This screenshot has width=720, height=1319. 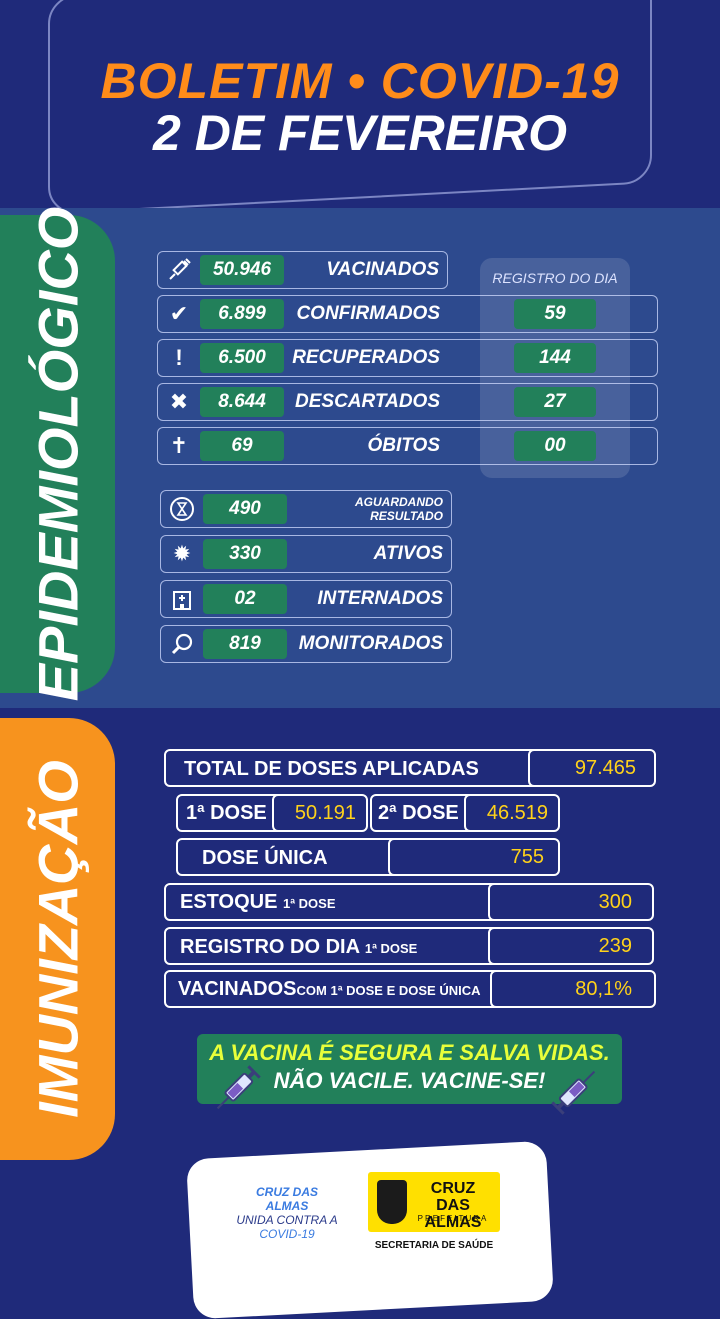 I want to click on immunization-label: IMUNIZAÇÃO, so click(x=57, y=939).